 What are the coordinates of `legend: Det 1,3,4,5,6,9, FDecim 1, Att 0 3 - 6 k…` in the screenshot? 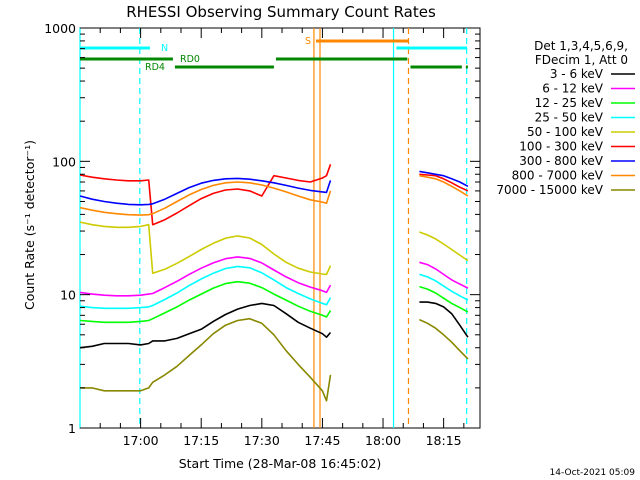 It's located at (565, 118).